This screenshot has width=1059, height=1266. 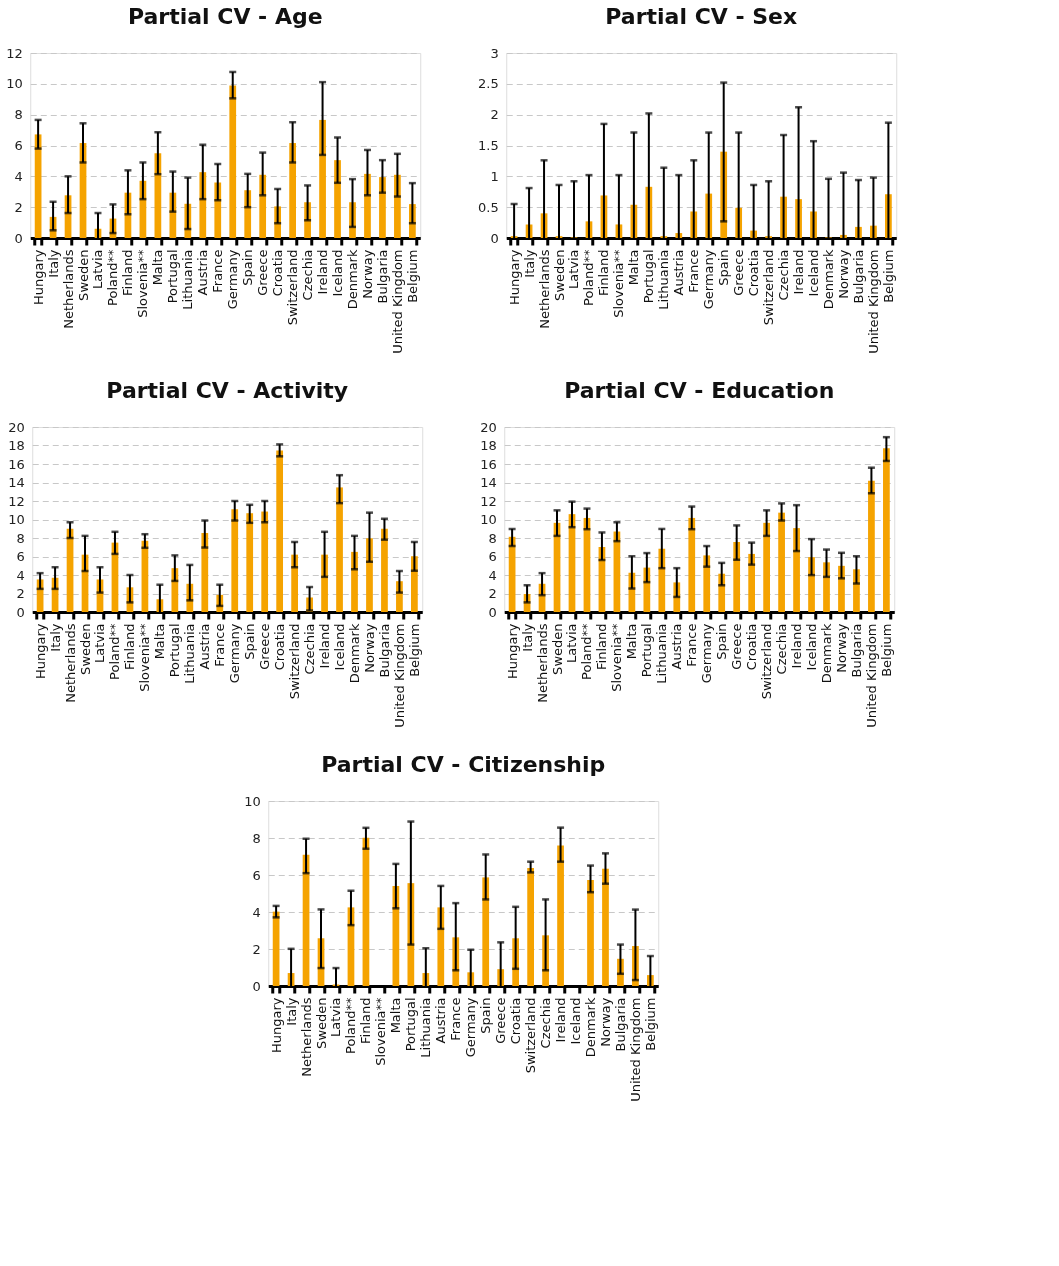 I want to click on y-tick-label: 3, so click(x=494, y=53).